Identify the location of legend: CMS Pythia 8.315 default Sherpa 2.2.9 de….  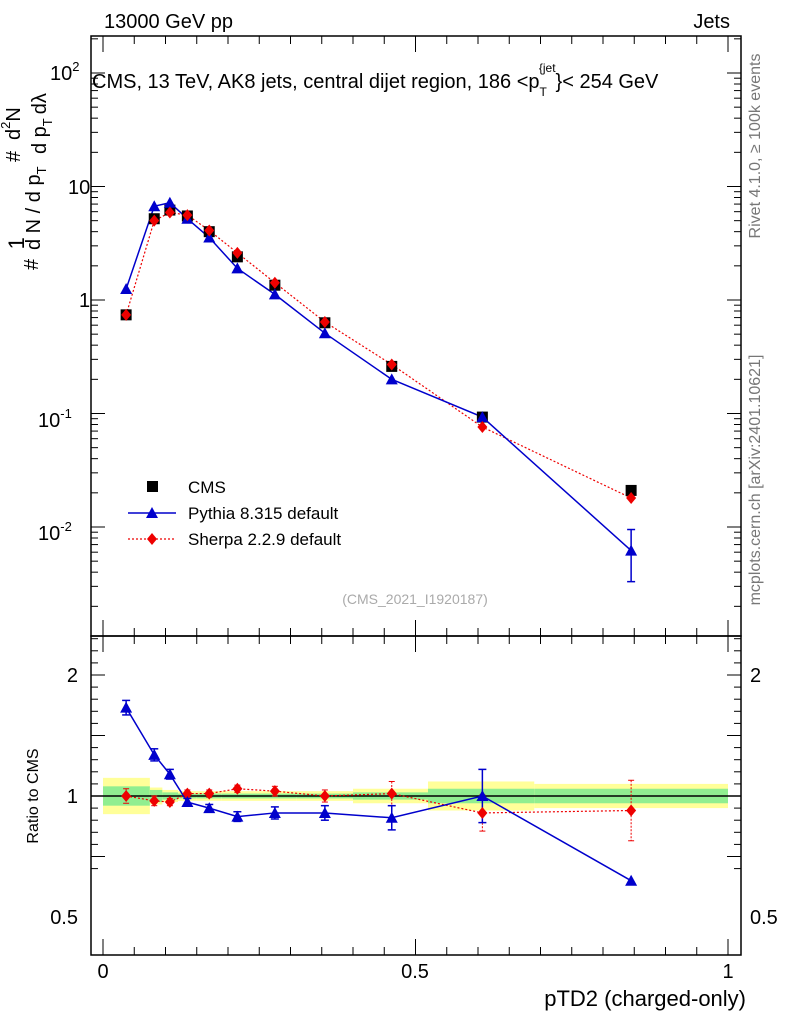
(234, 513).